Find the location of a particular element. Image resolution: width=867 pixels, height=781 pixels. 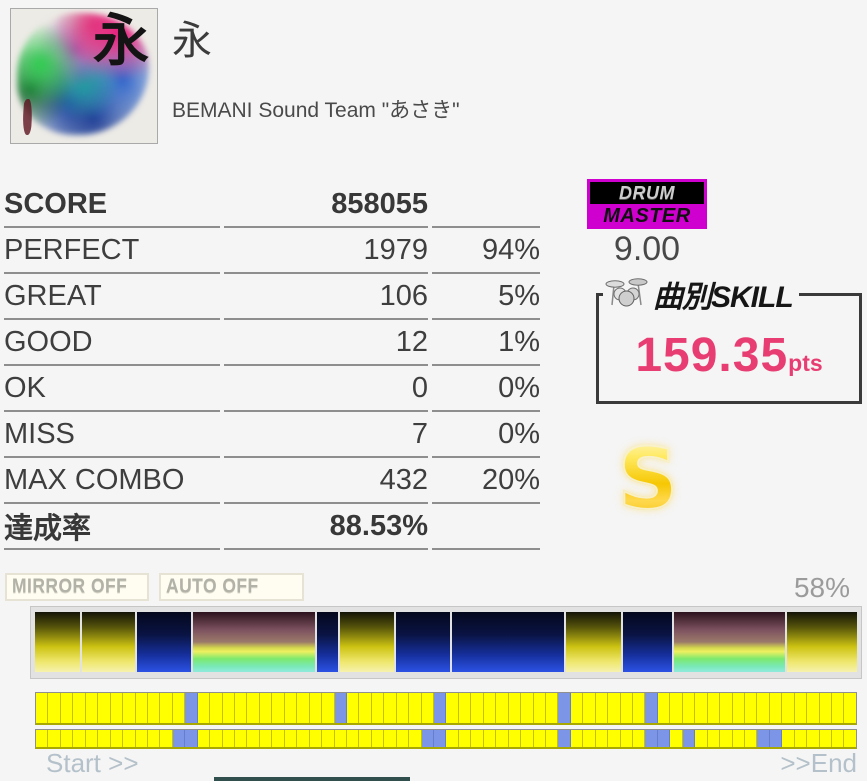

album-art-kanji: 永 is located at coordinates (121, 41).